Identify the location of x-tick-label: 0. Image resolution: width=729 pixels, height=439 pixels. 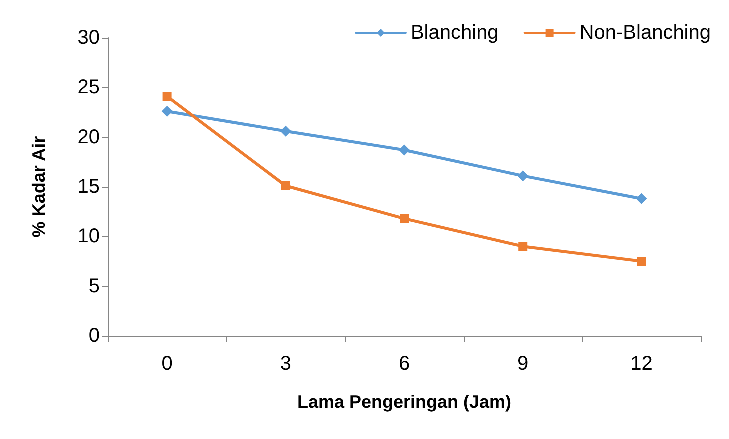
(167, 364).